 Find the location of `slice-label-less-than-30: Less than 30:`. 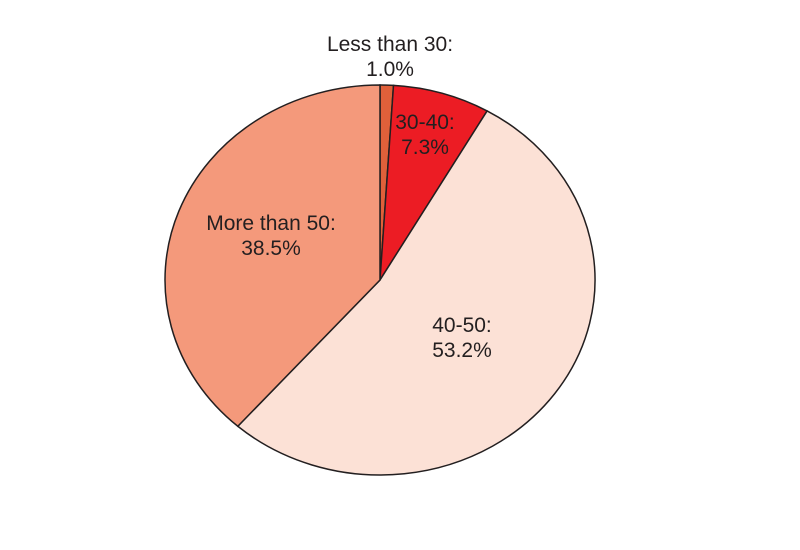

slice-label-less-than-30: Less than 30: is located at coordinates (390, 44).